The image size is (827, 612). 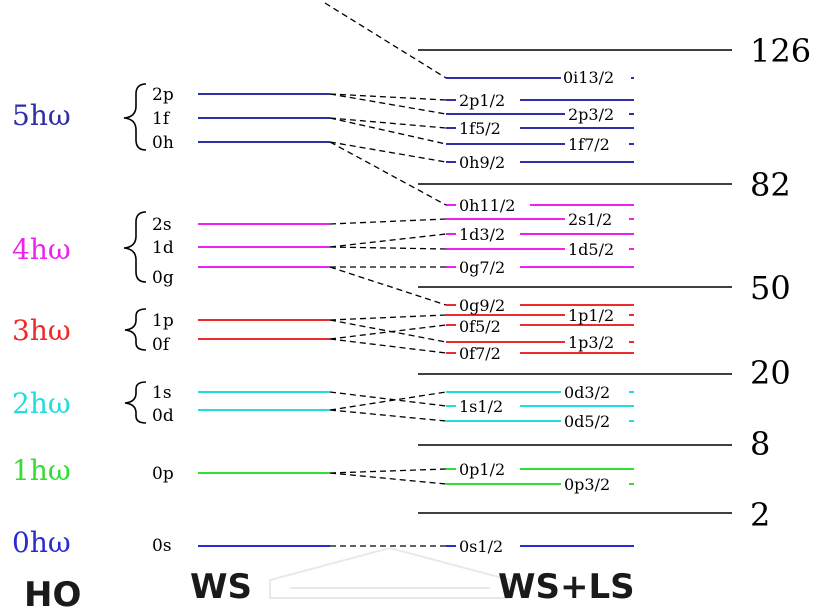 I want to click on brace-2hw, so click(x=135, y=402).